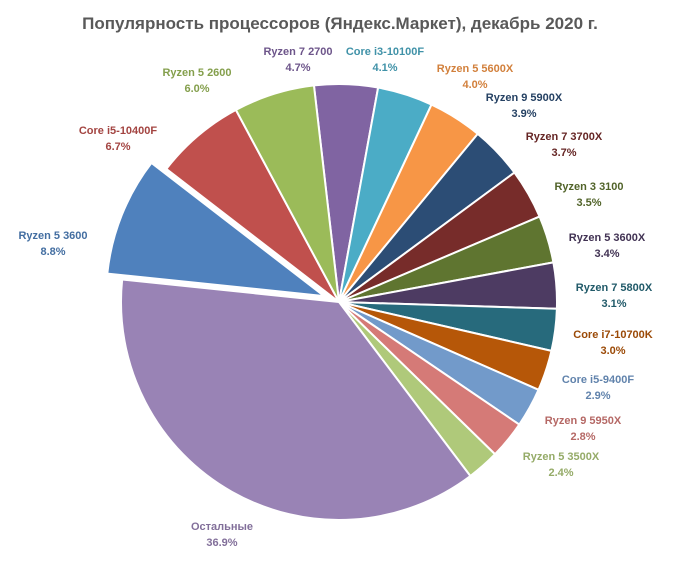 This screenshot has width=680, height=568. What do you see at coordinates (222, 527) in the screenshot?
I see `slice-label-остальные: Остальные` at bounding box center [222, 527].